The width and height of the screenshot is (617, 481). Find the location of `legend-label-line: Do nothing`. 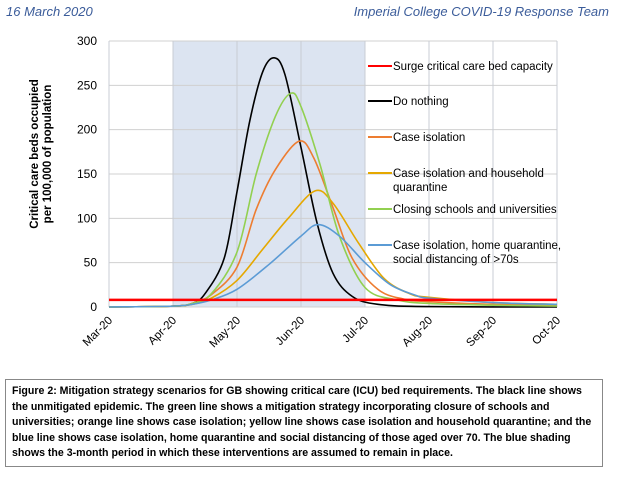

legend-label-line: Do nothing is located at coordinates (421, 102).